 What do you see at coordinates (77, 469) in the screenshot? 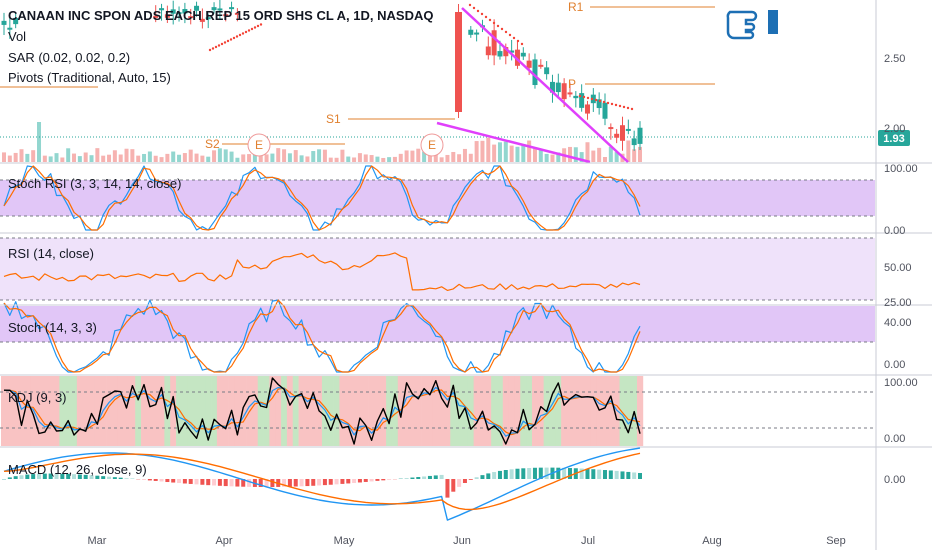
I see `pane-title-macd: MACD (12, 26, close, 9)` at bounding box center [77, 469].